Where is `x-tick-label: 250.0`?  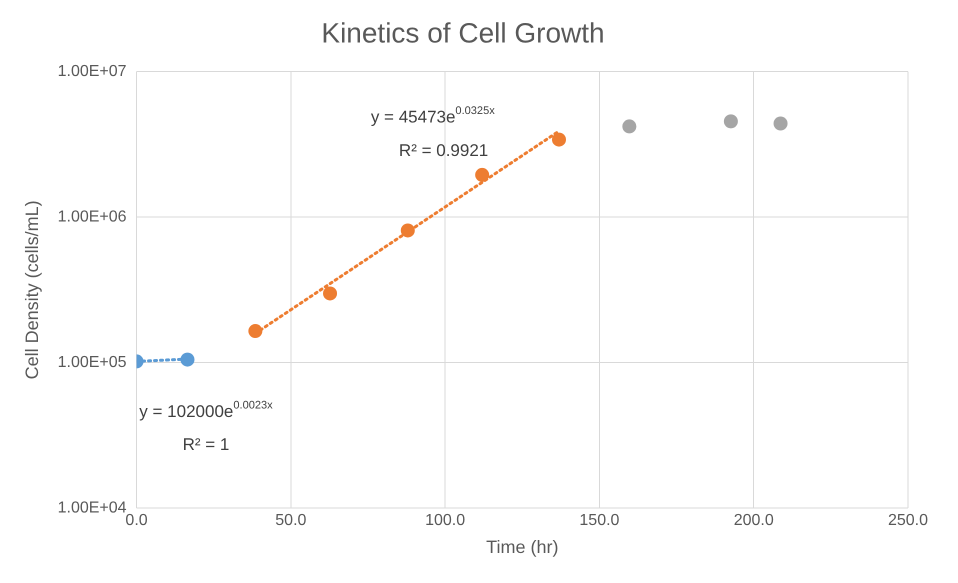 x-tick-label: 250.0 is located at coordinates (908, 521).